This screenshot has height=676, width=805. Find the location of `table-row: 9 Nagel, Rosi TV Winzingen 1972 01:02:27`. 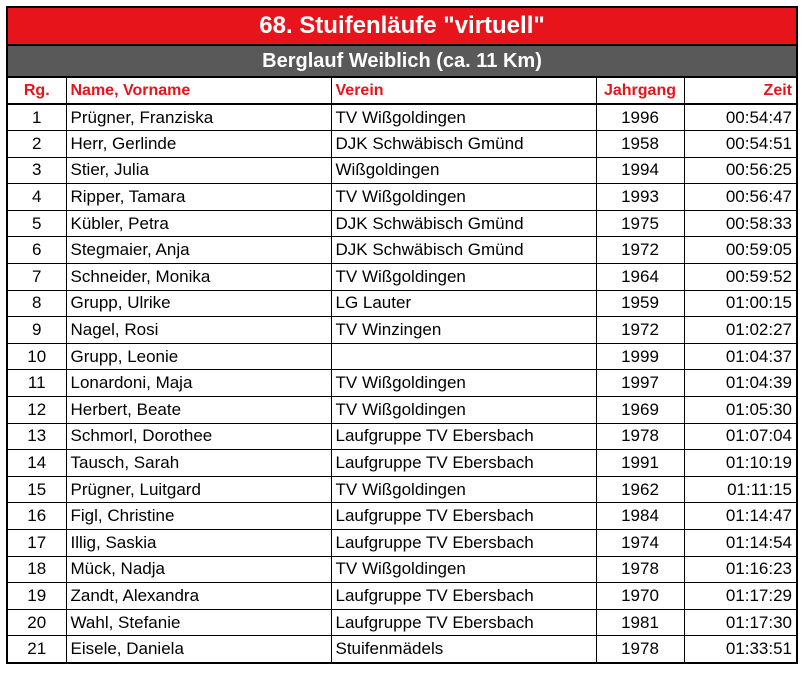

table-row: 9 Nagel, Rosi TV Winzingen 1972 01:02:27 is located at coordinates (402, 330).